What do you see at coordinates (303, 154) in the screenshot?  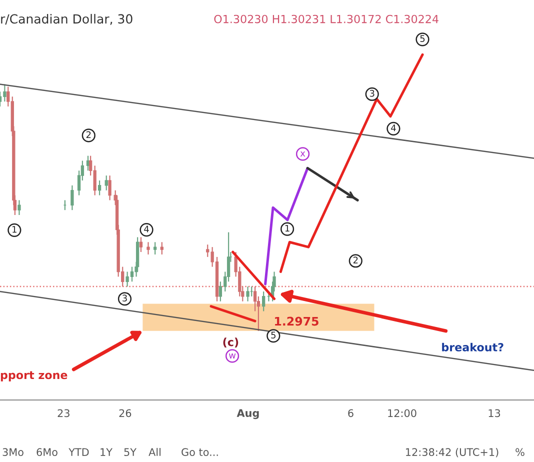 I see `annotation: x` at bounding box center [303, 154].